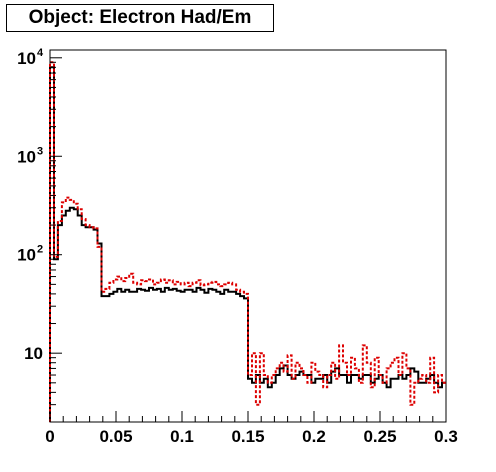  I want to click on x-tick-label: 0.1, so click(182, 436).